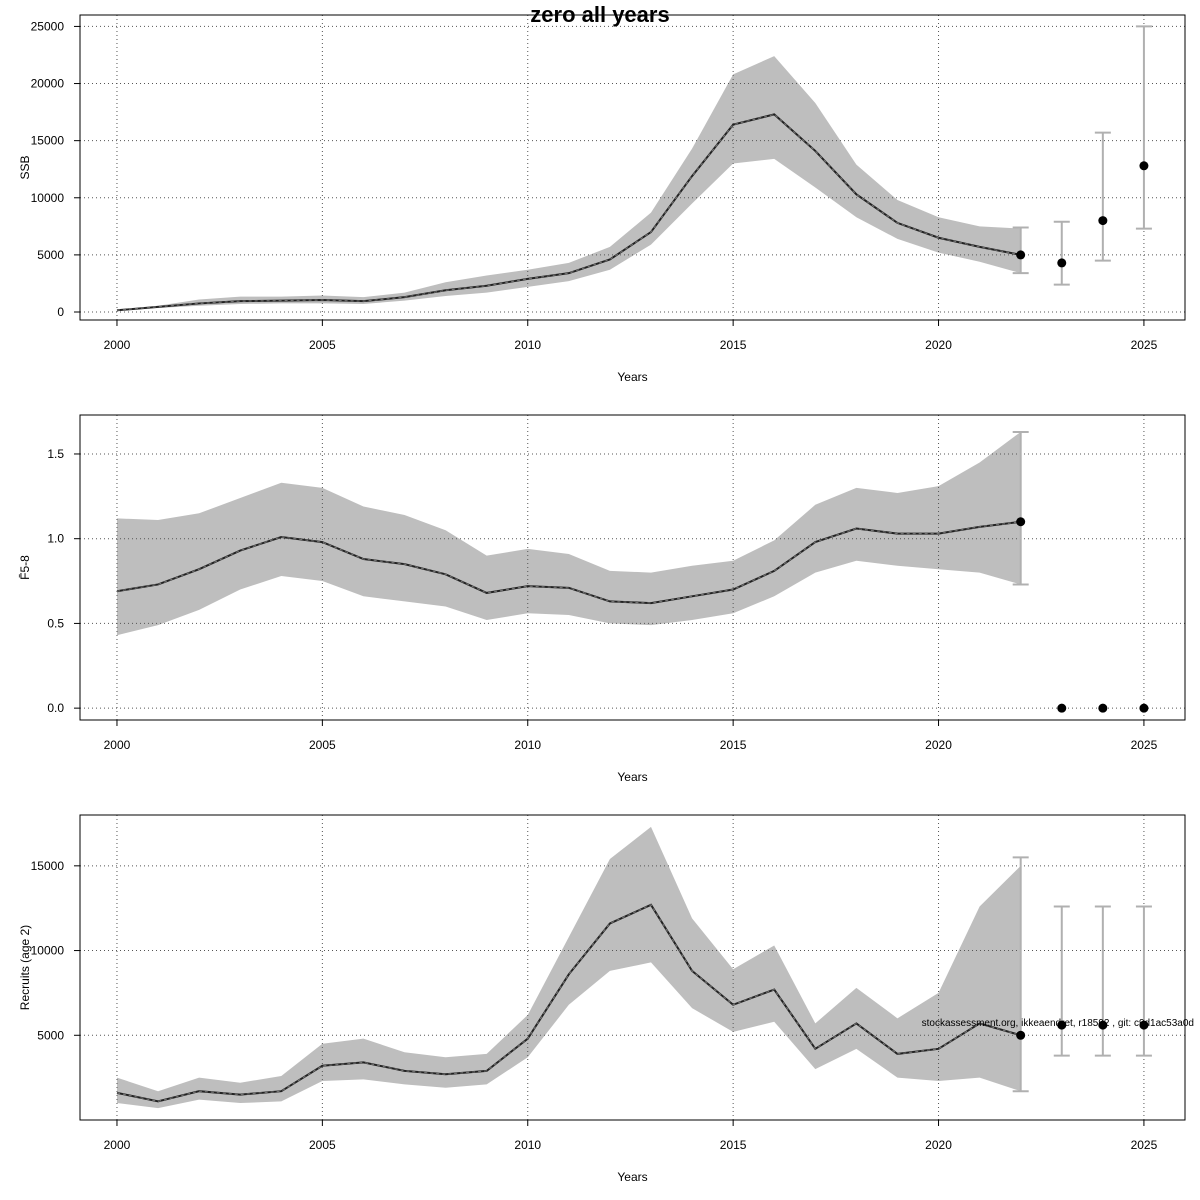  I want to click on y-tick-label: 25000, so click(48, 26).